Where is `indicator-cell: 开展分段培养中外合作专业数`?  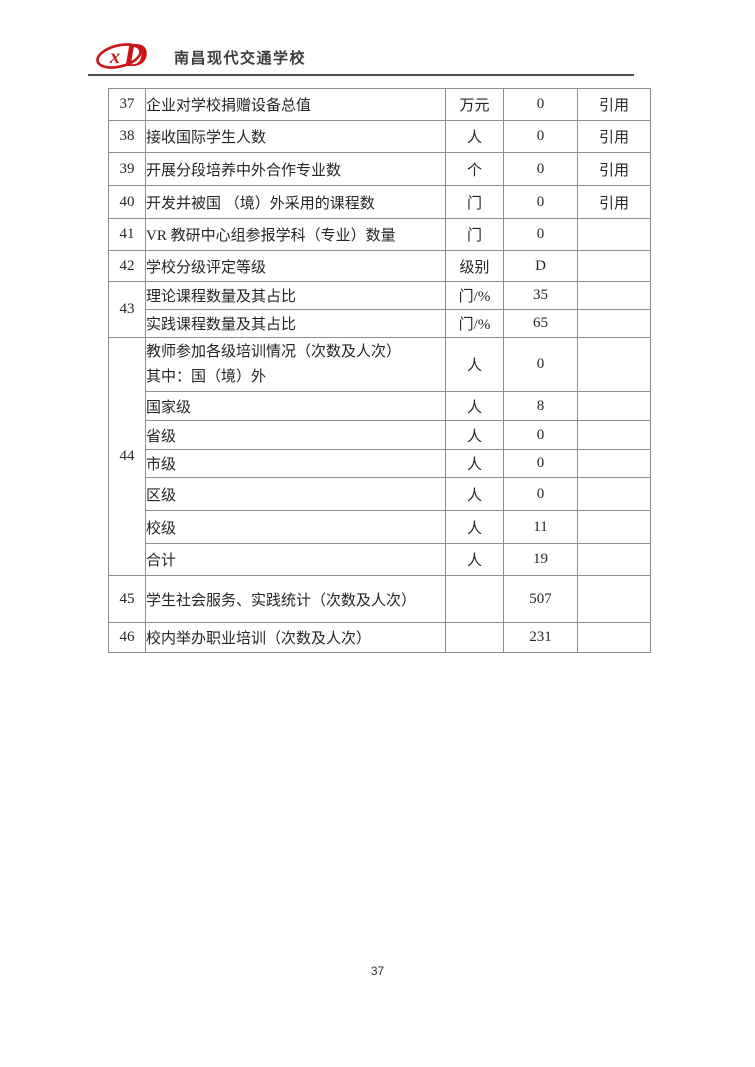 indicator-cell: 开展分段培养中外合作专业数 is located at coordinates (295, 169).